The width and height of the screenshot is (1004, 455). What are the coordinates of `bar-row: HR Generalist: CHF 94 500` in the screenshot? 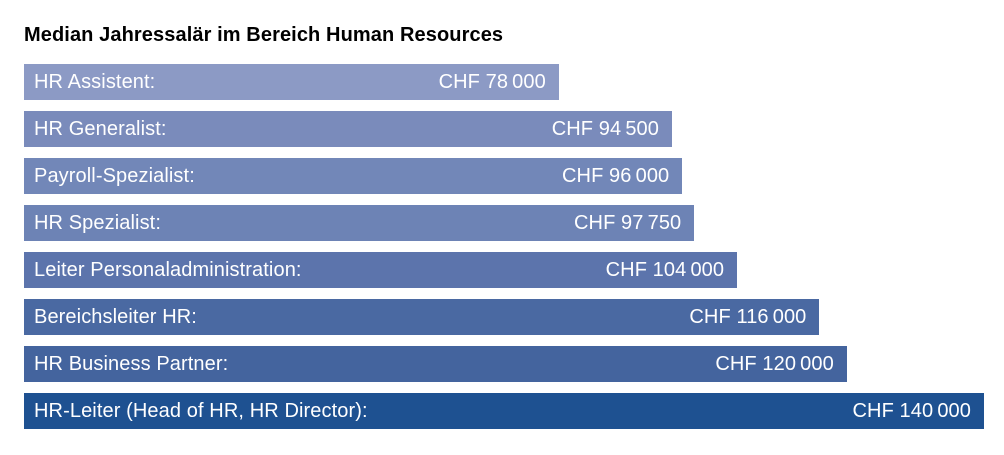 It's located at (504, 129).